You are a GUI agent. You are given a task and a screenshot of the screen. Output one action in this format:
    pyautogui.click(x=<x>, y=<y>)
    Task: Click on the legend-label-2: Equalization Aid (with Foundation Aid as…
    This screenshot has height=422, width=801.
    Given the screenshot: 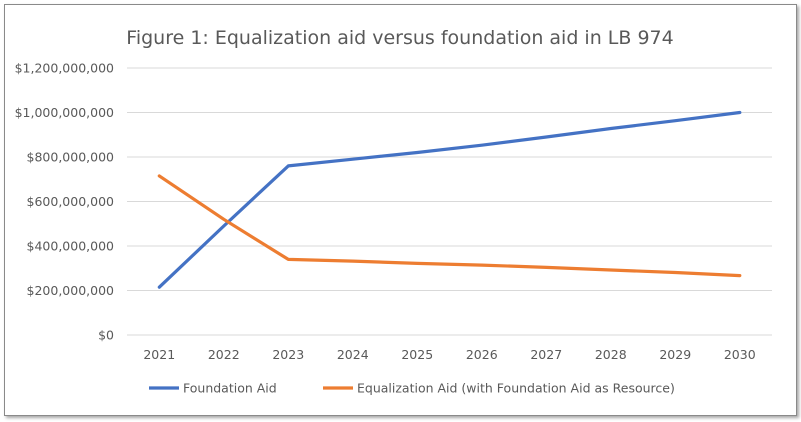 What is the action you would take?
    pyautogui.click(x=516, y=388)
    